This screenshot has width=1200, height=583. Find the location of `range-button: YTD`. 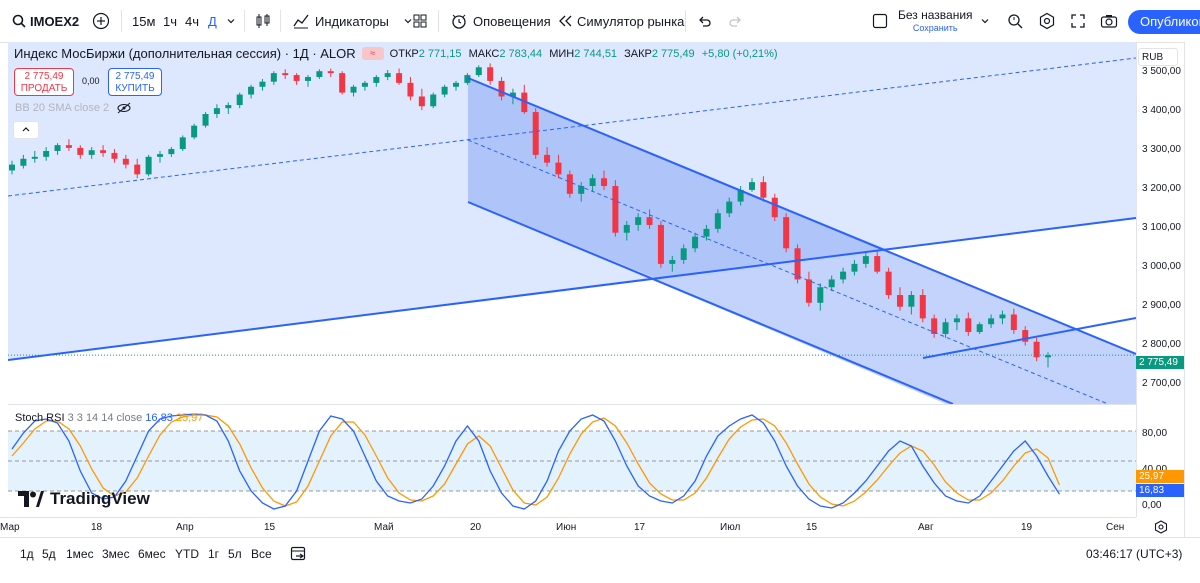

range-button: YTD is located at coordinates (187, 554).